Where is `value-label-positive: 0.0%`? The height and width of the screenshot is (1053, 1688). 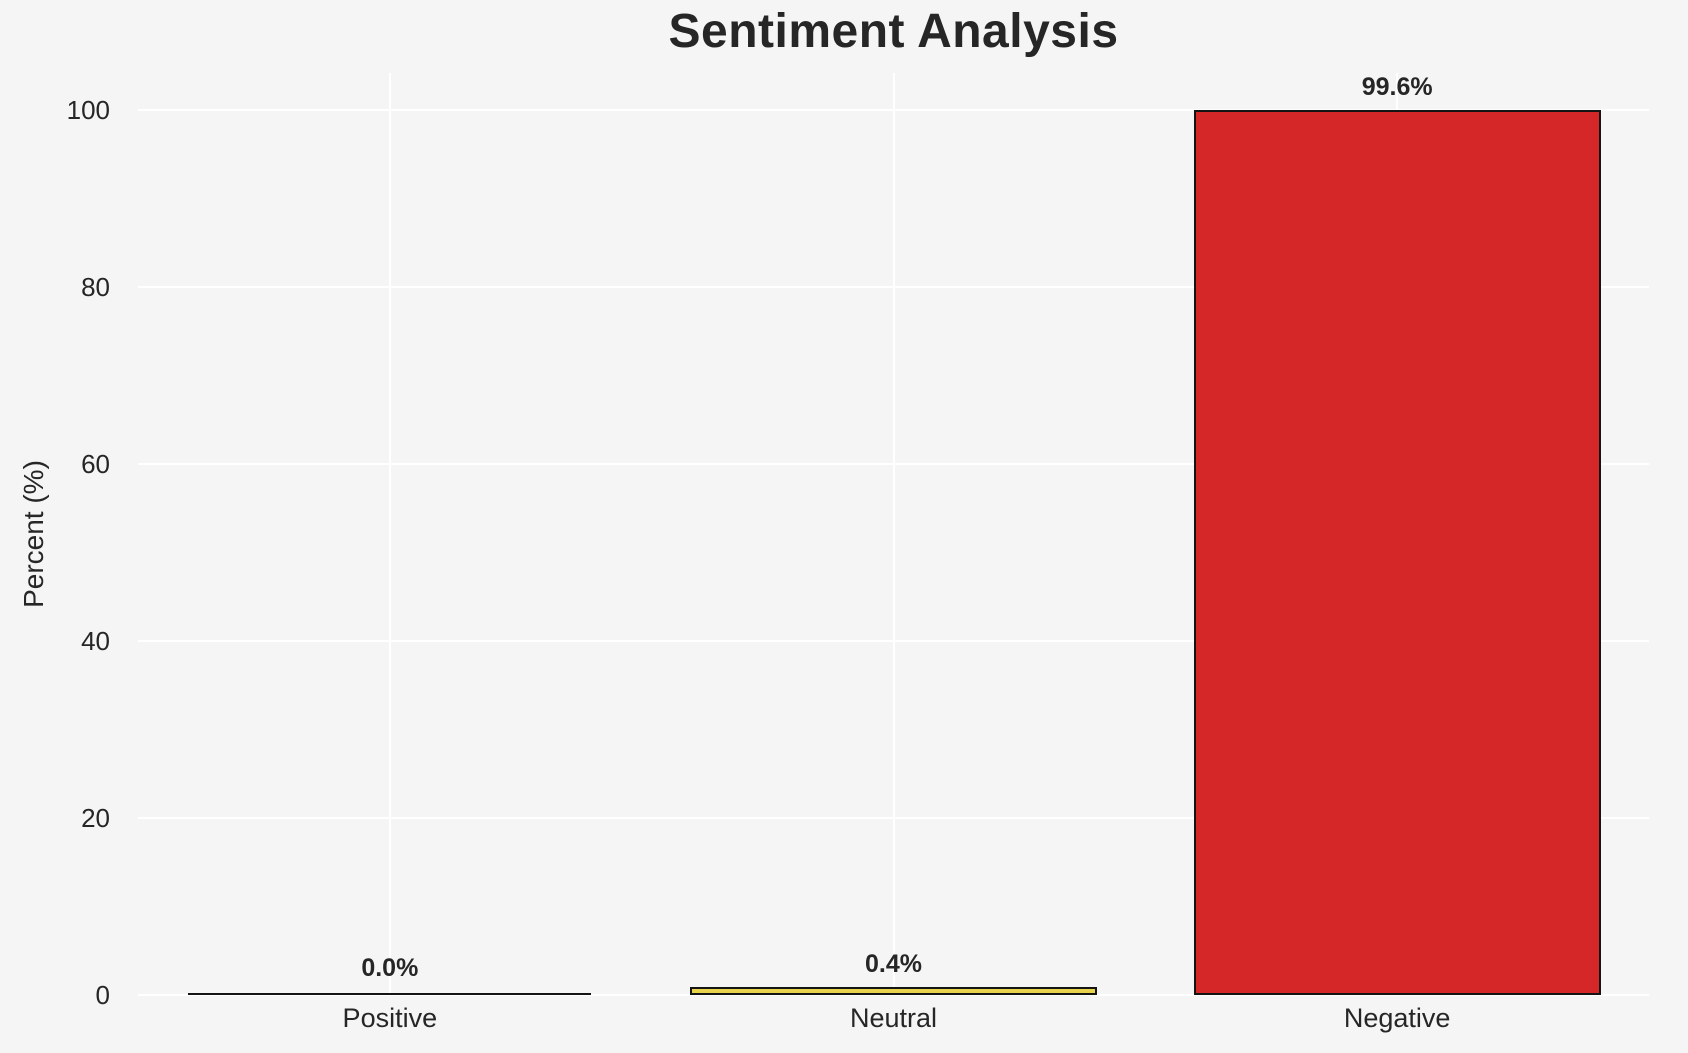 value-label-positive: 0.0% is located at coordinates (390, 968).